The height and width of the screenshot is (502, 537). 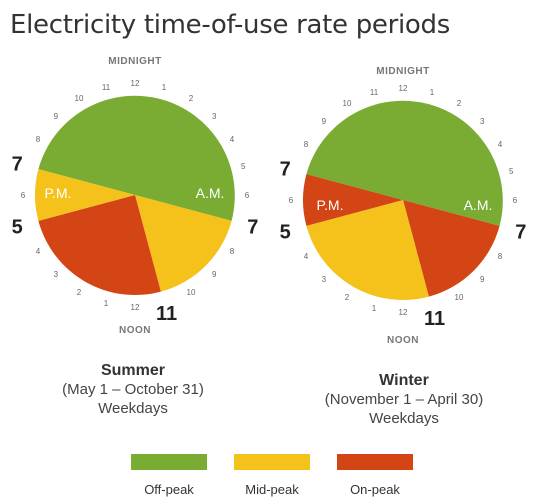 I want to click on pm-label-summer: P.M., so click(x=58, y=193).